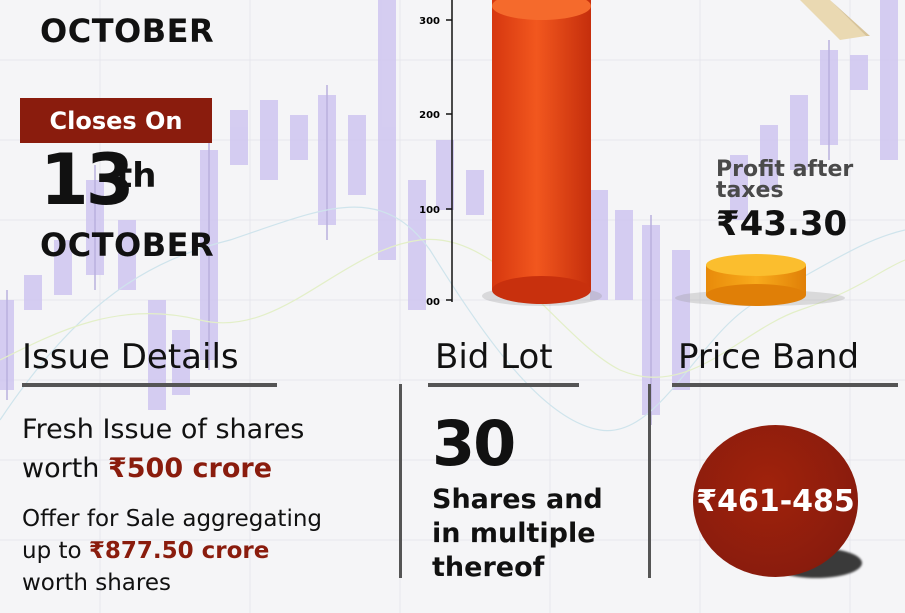 This screenshot has height=613, width=905. Describe the element at coordinates (541, 145) in the screenshot. I see `red-cylinder` at that location.